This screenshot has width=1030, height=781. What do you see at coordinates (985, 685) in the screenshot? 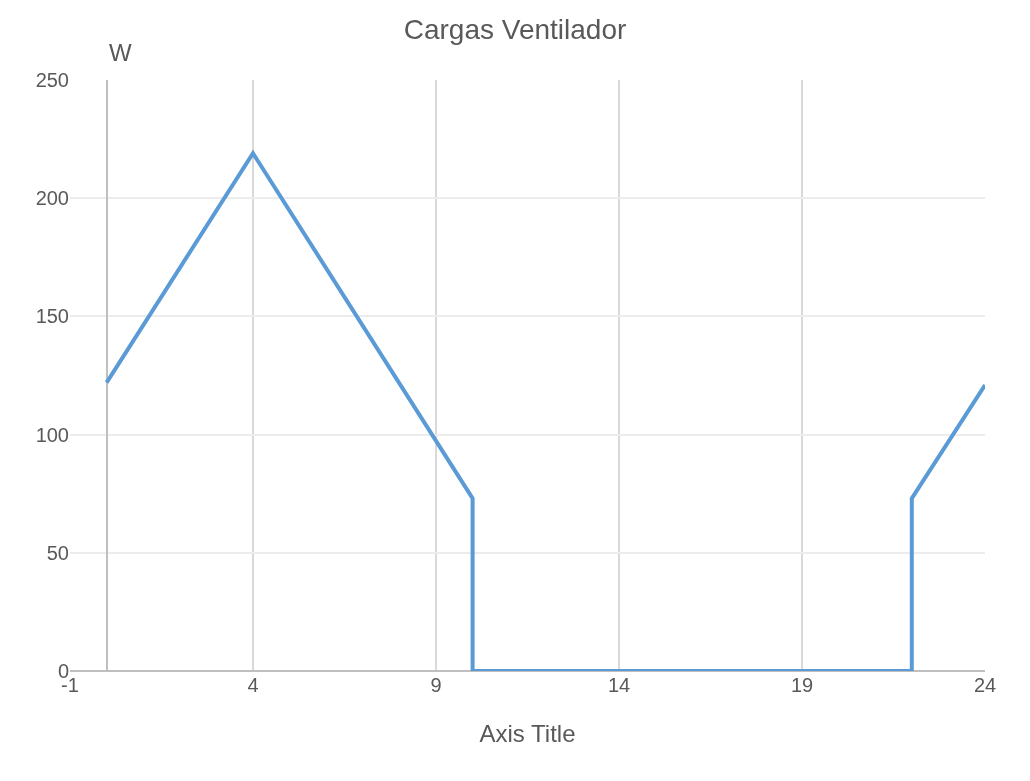
I see `x-tick-label: 24` at bounding box center [985, 685].